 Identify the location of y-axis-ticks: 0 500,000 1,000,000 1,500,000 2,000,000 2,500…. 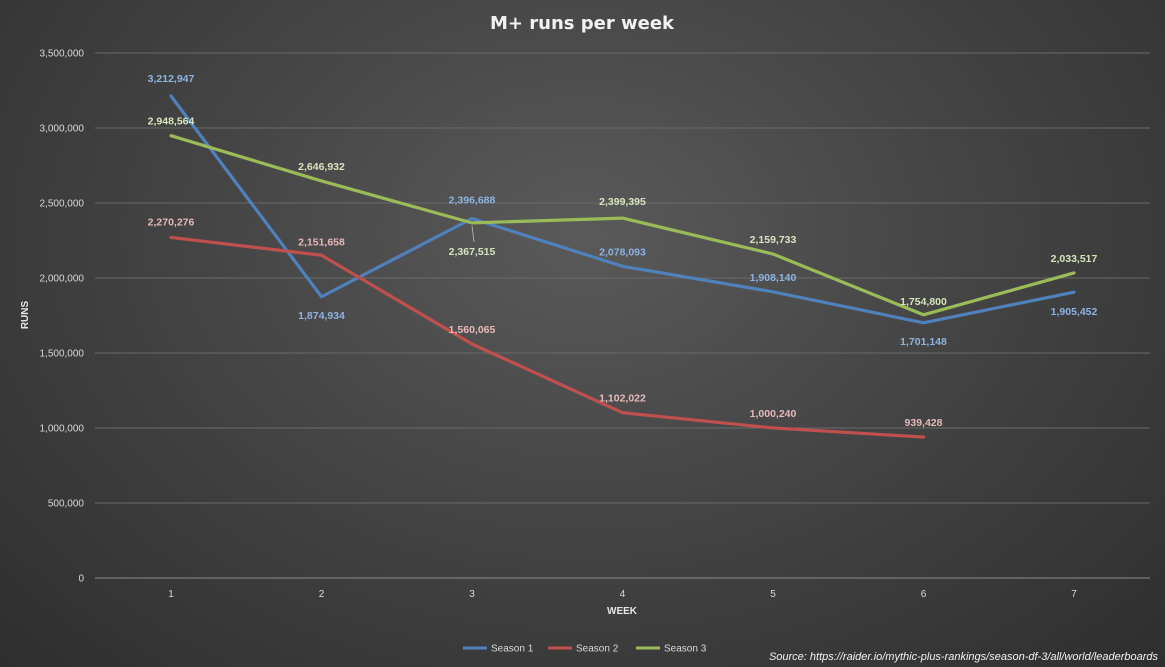
(62, 317).